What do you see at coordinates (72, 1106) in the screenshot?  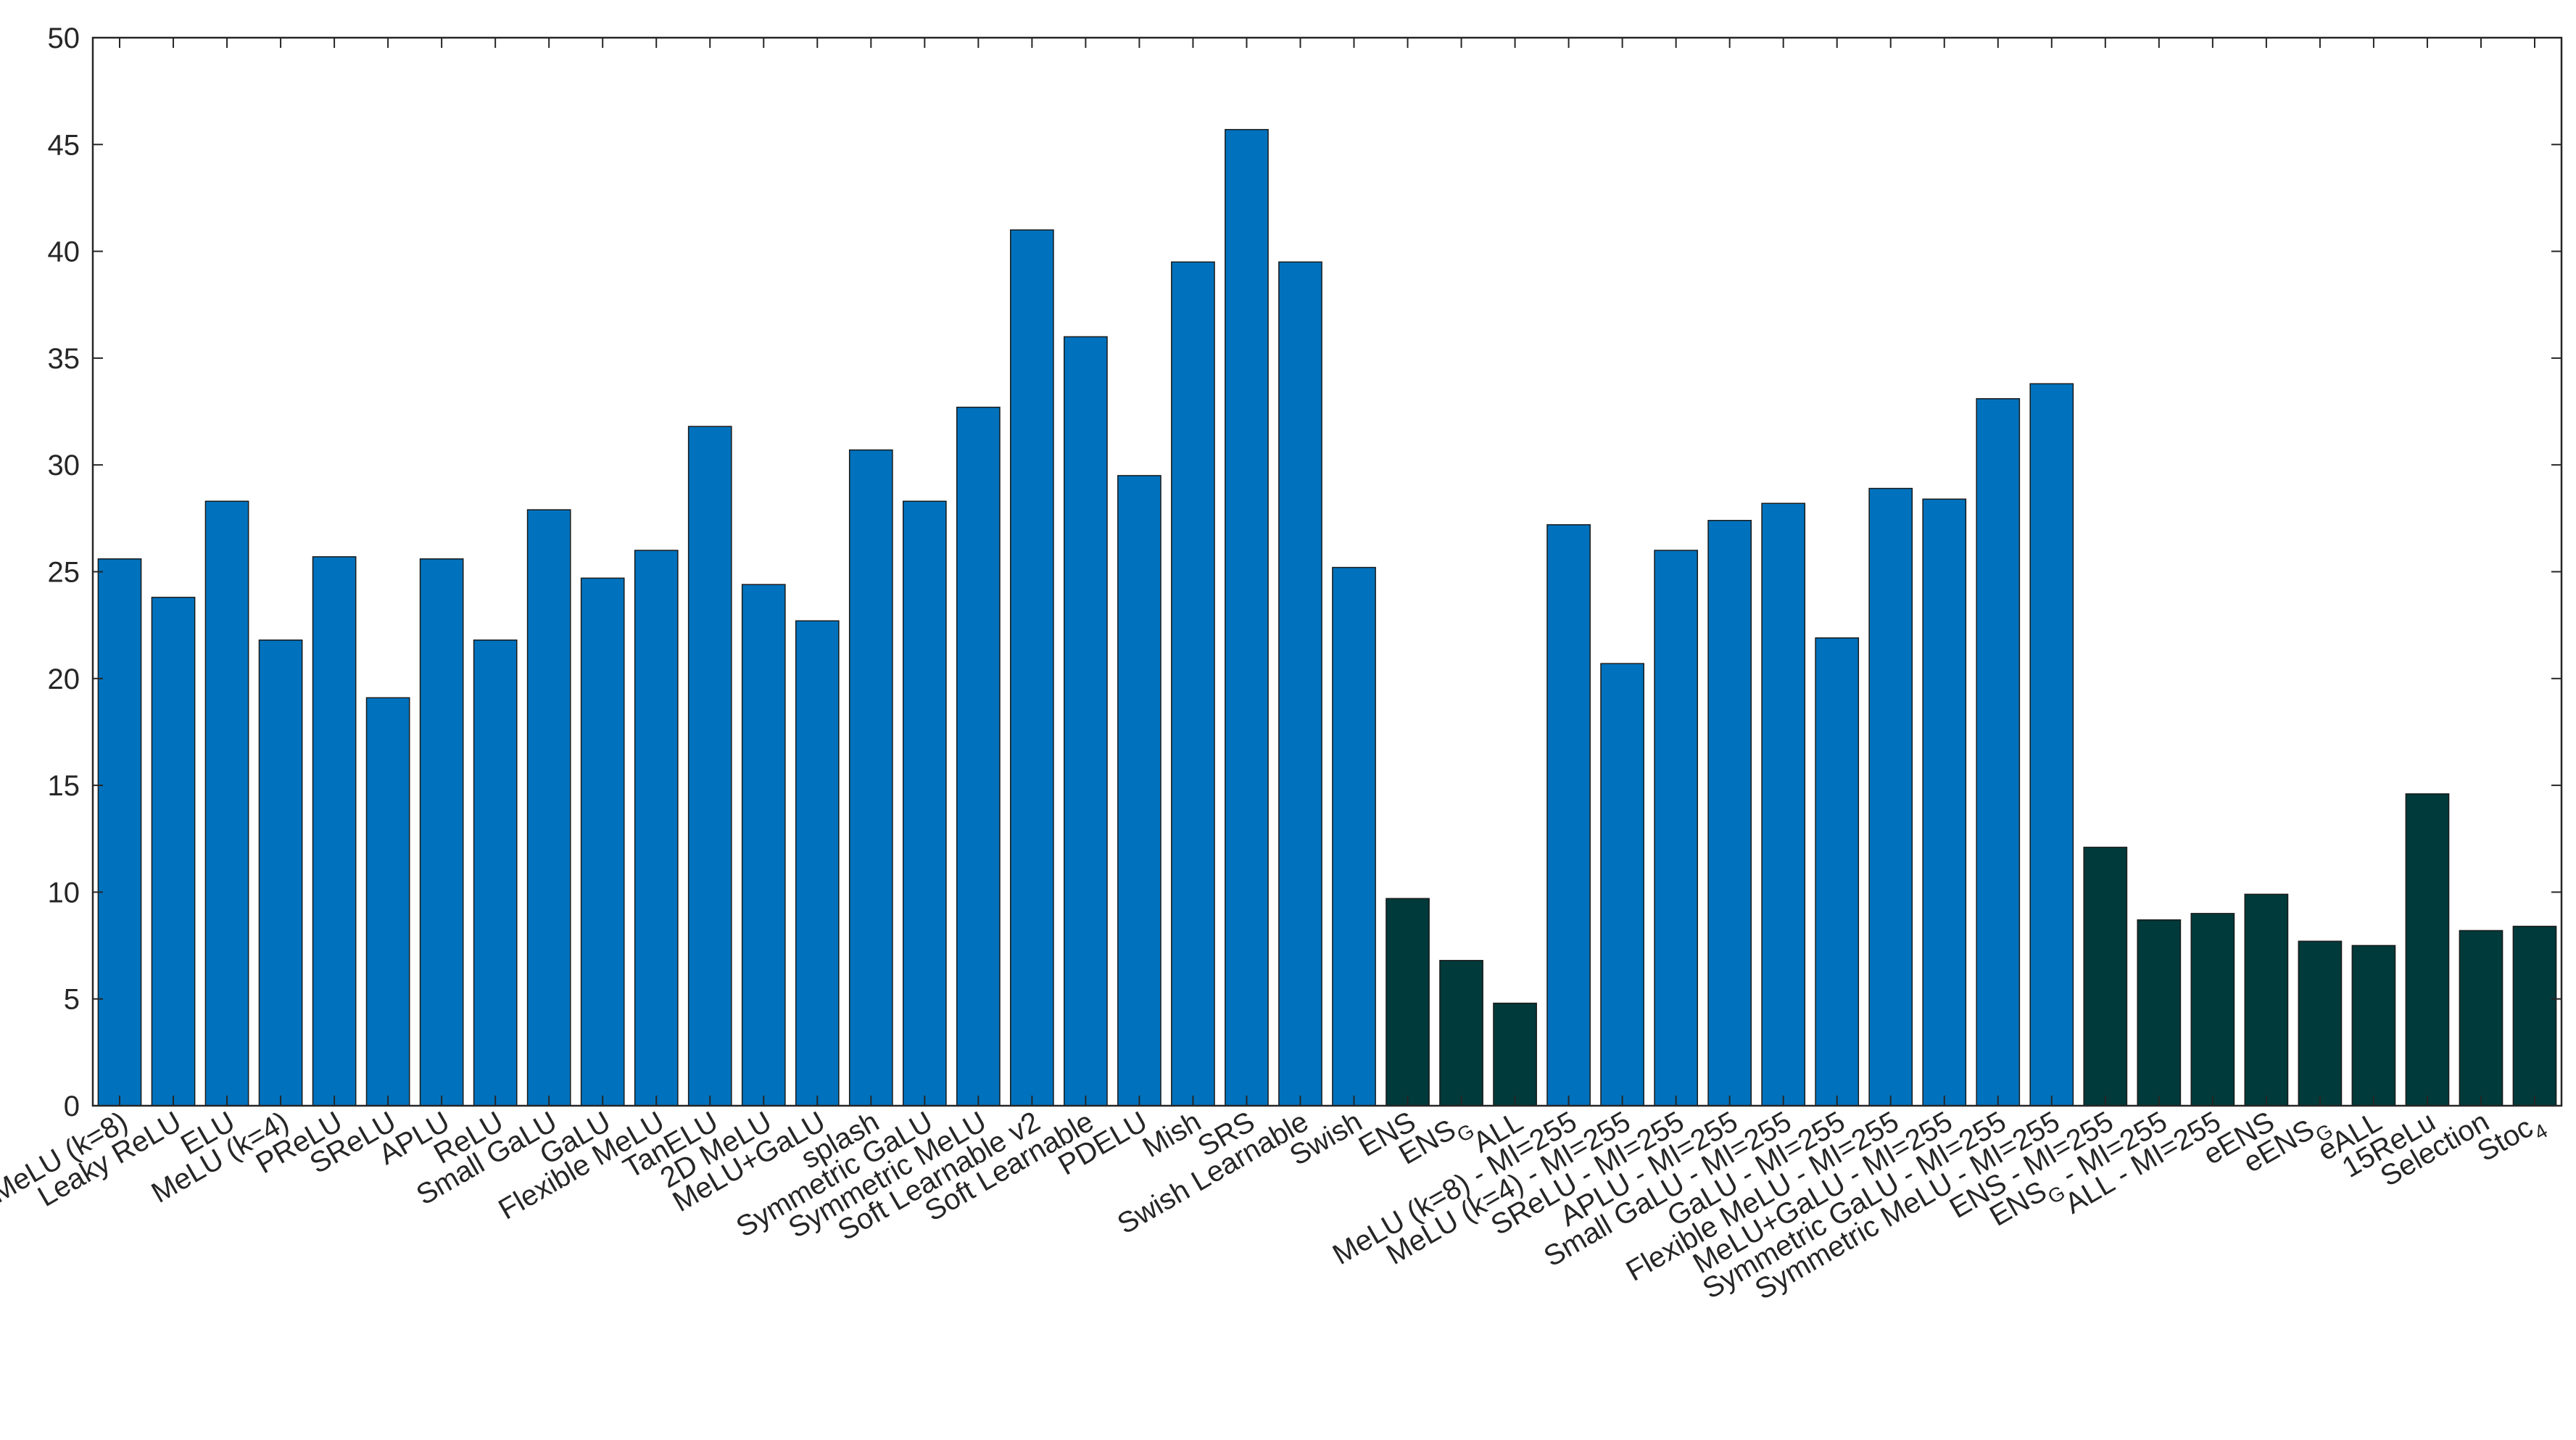 I see `y-tick-label: 0` at bounding box center [72, 1106].